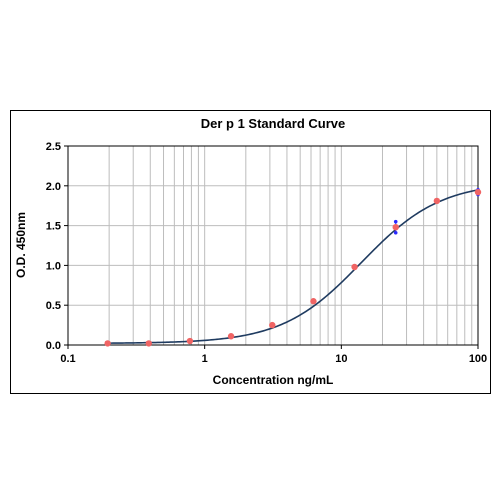 The width and height of the screenshot is (501, 501). I want to click on chart-title: Der p 1 Standard Curve, so click(273, 123).